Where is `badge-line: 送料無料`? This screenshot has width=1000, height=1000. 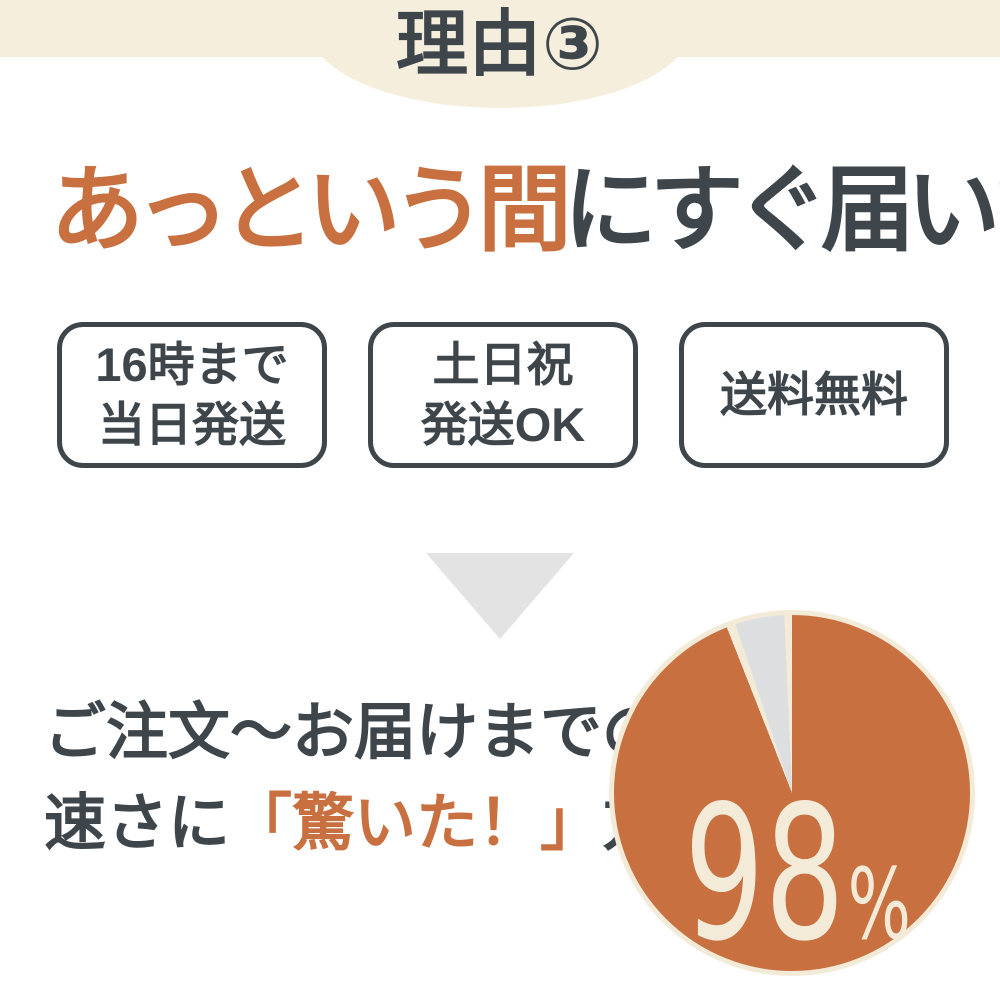
badge-line: 送料無料 is located at coordinates (814, 394).